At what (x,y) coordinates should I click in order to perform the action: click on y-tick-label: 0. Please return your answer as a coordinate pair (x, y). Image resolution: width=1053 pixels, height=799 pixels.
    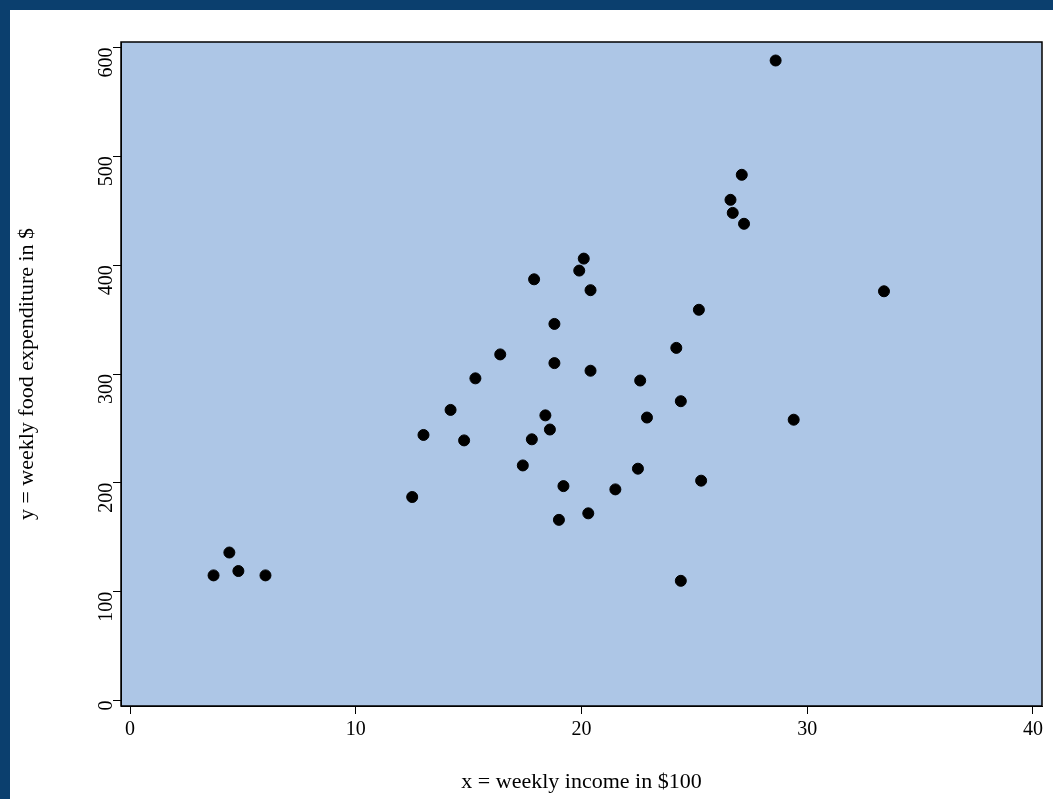
    Looking at the image, I should click on (105, 705).